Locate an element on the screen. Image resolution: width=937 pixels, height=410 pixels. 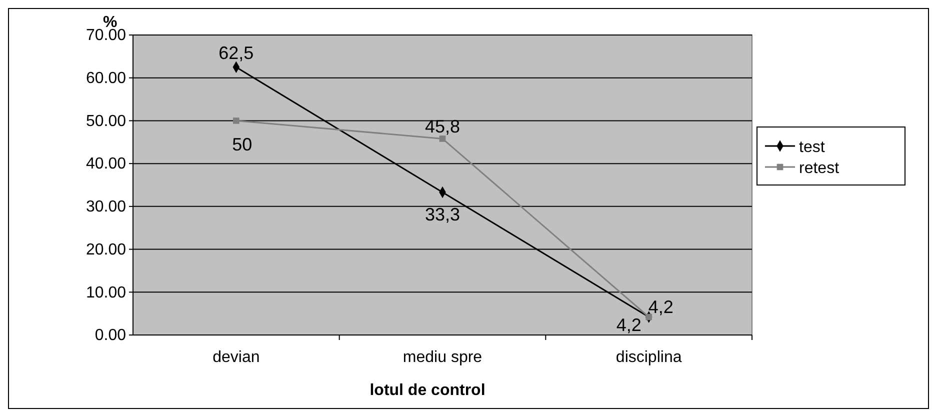
x-tick-label: mediu spre is located at coordinates (442, 357).